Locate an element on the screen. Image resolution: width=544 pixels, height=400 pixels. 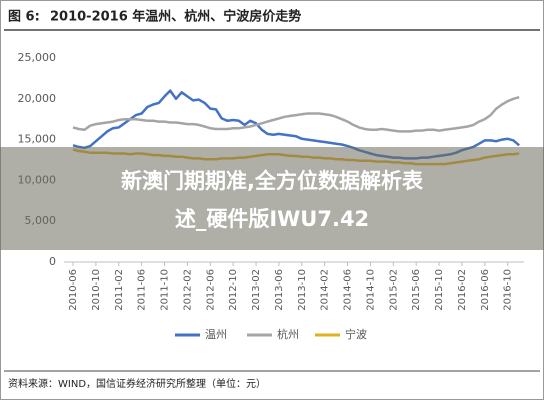
legend-label: 宁波 is located at coordinates (356, 334).